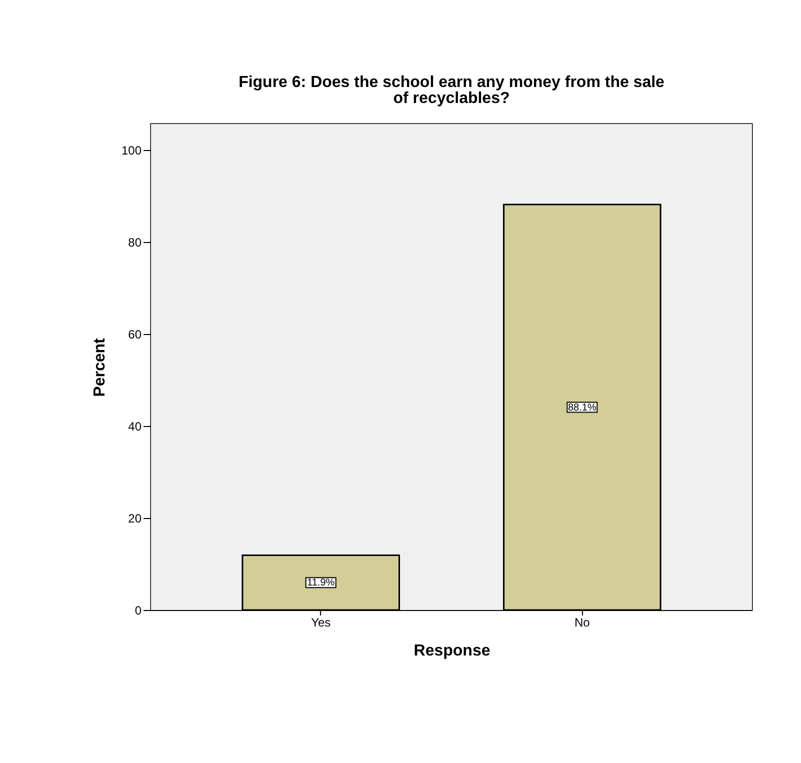  What do you see at coordinates (452, 651) in the screenshot?
I see `x-axis-title: Response` at bounding box center [452, 651].